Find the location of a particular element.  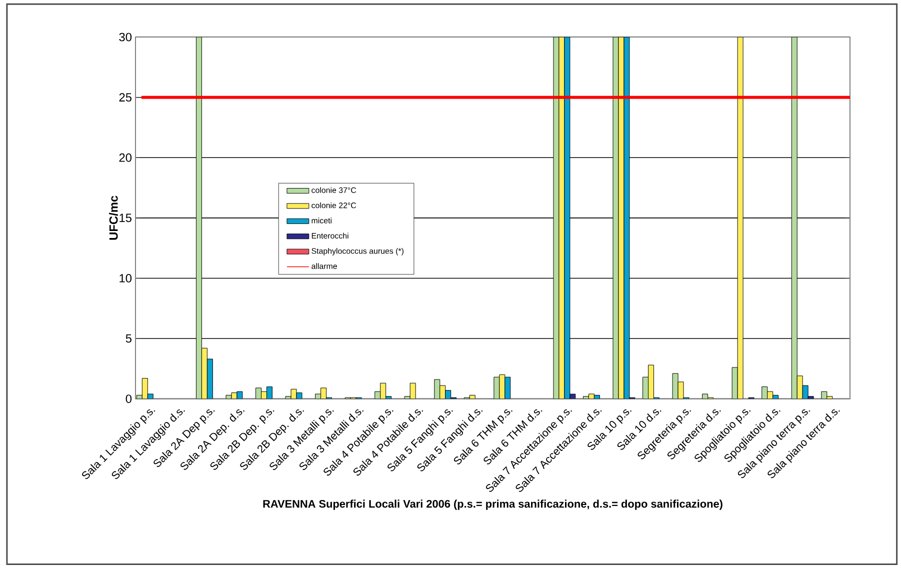

y-tick-label: 30 is located at coordinates (125, 37).